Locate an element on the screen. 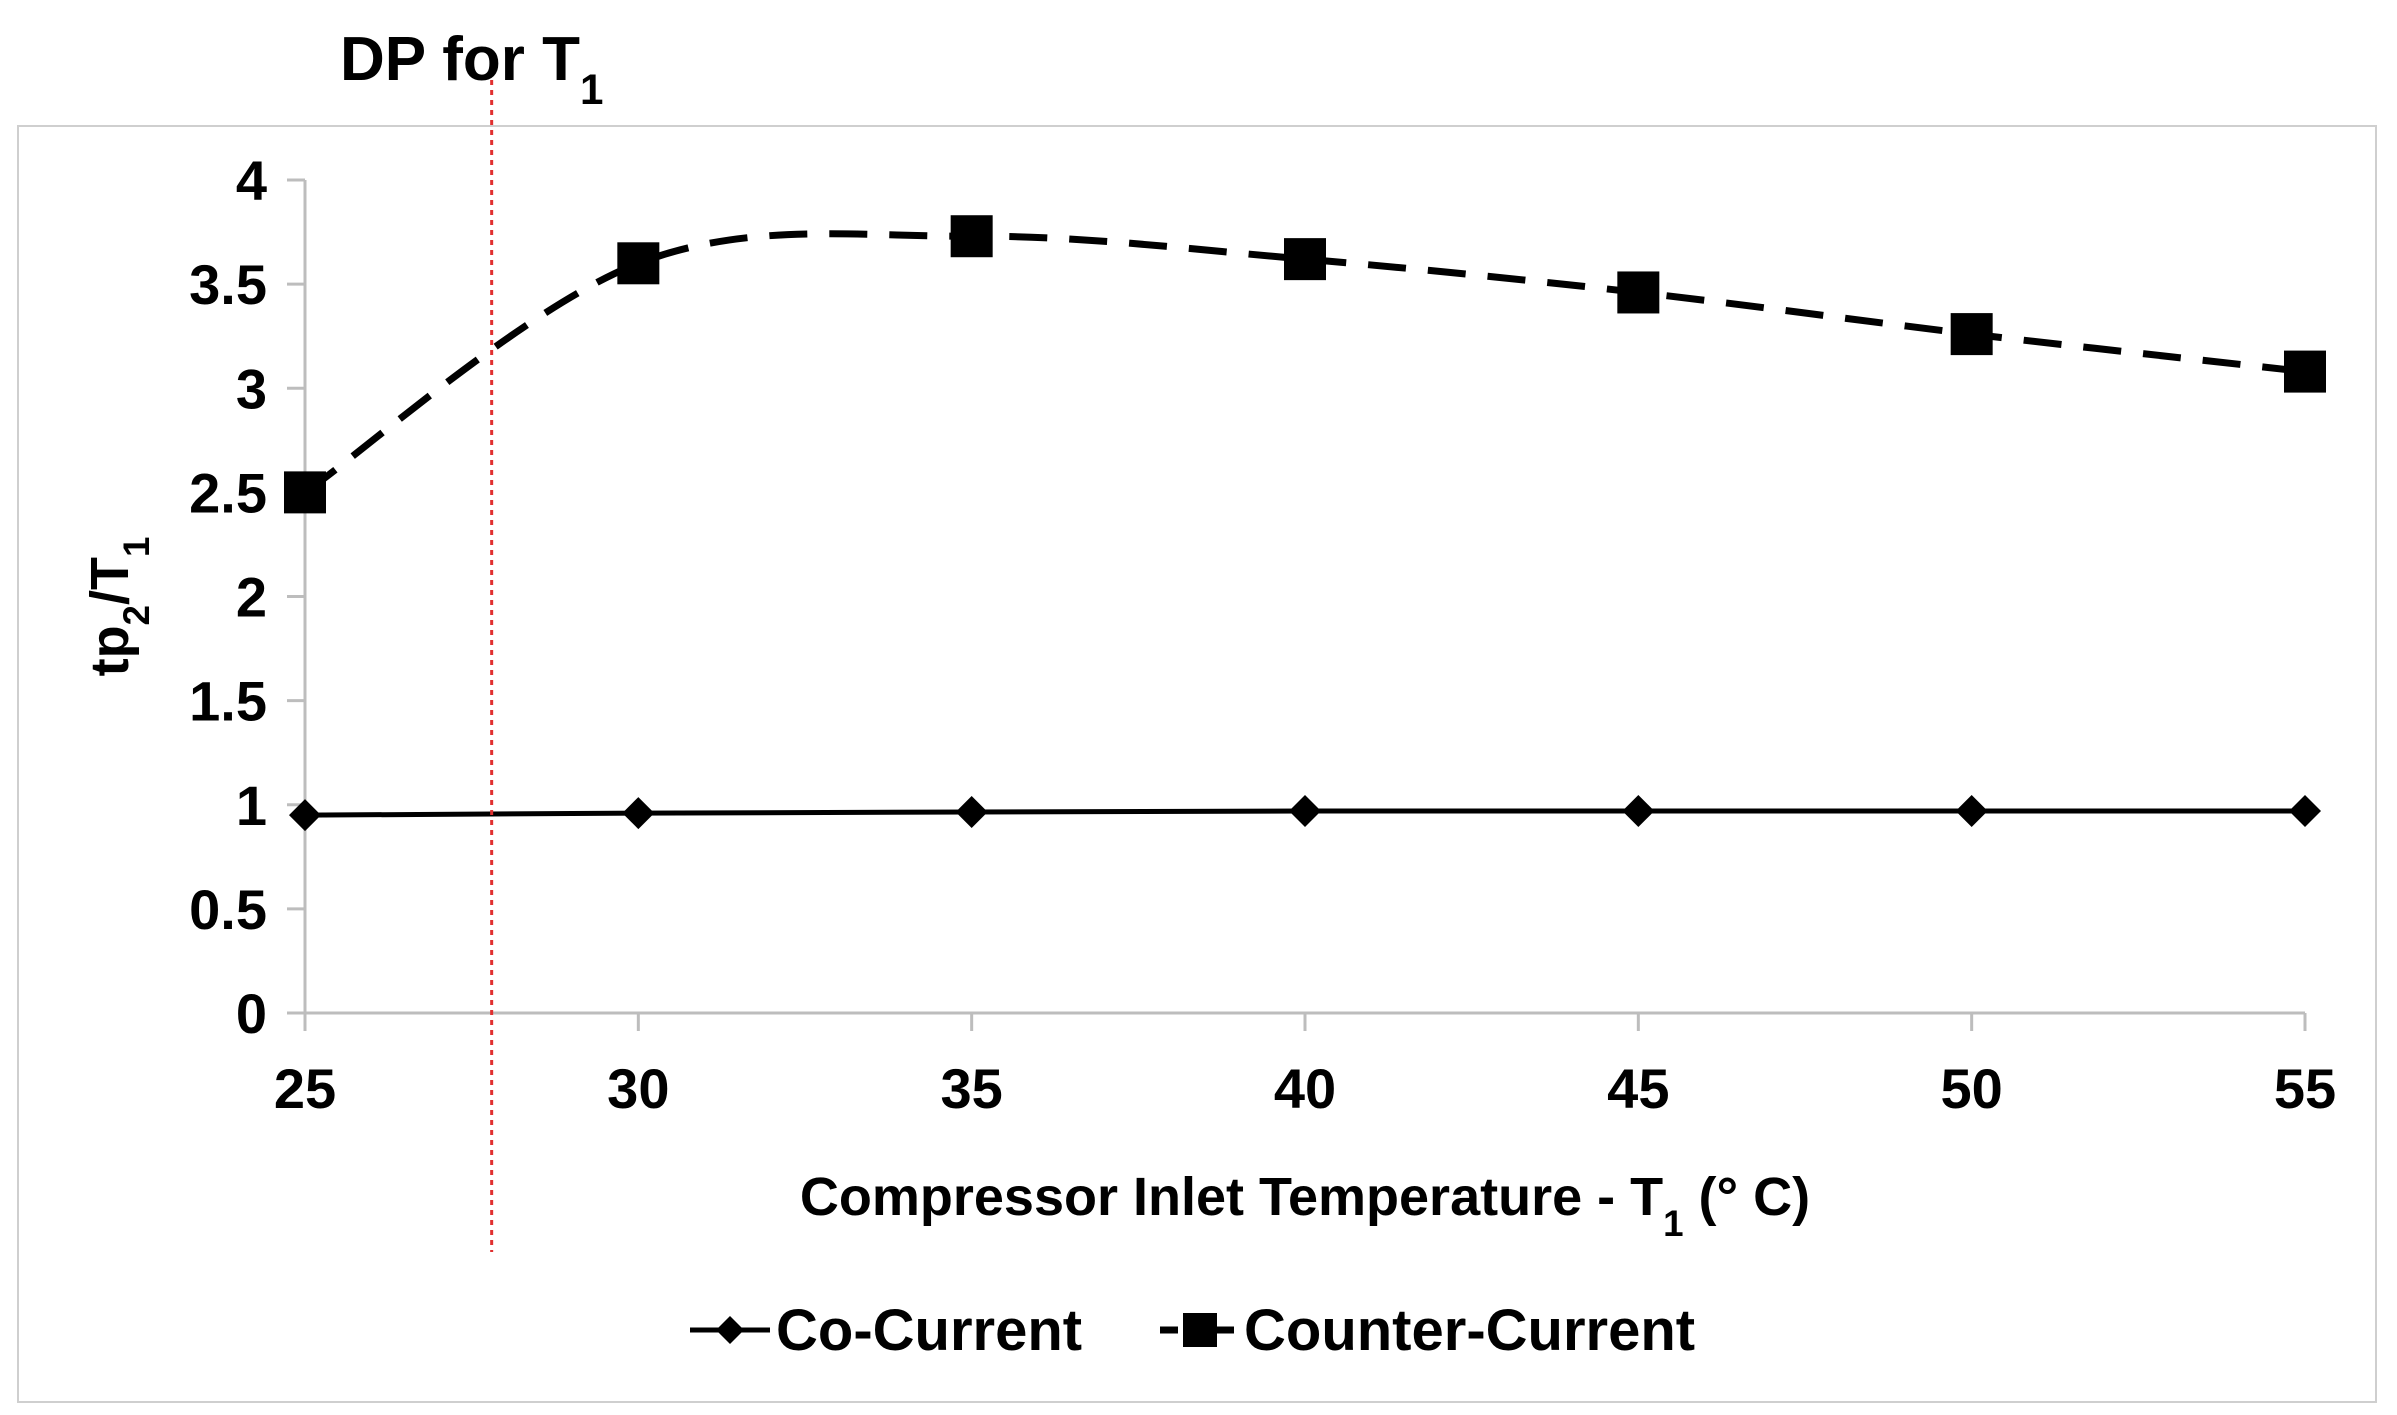 This screenshot has width=2397, height=1415. legend: Co-Current Counter-Current is located at coordinates (1192, 1330).